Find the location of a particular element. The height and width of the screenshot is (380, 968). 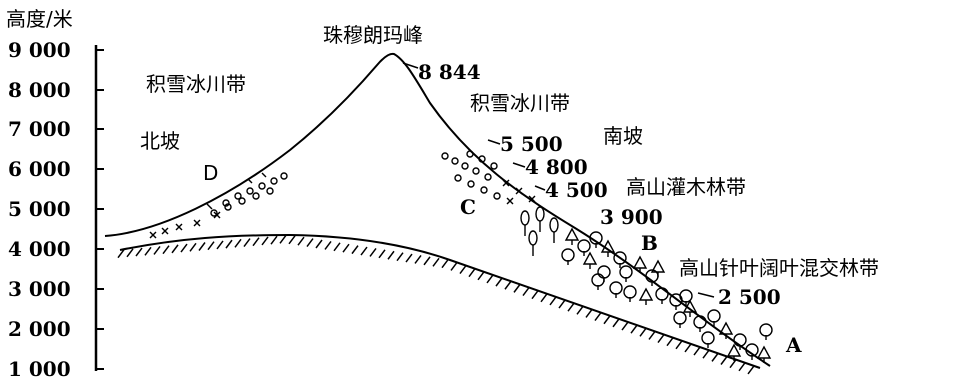

tick-label-6000: 6 000 is located at coordinates (39, 169).